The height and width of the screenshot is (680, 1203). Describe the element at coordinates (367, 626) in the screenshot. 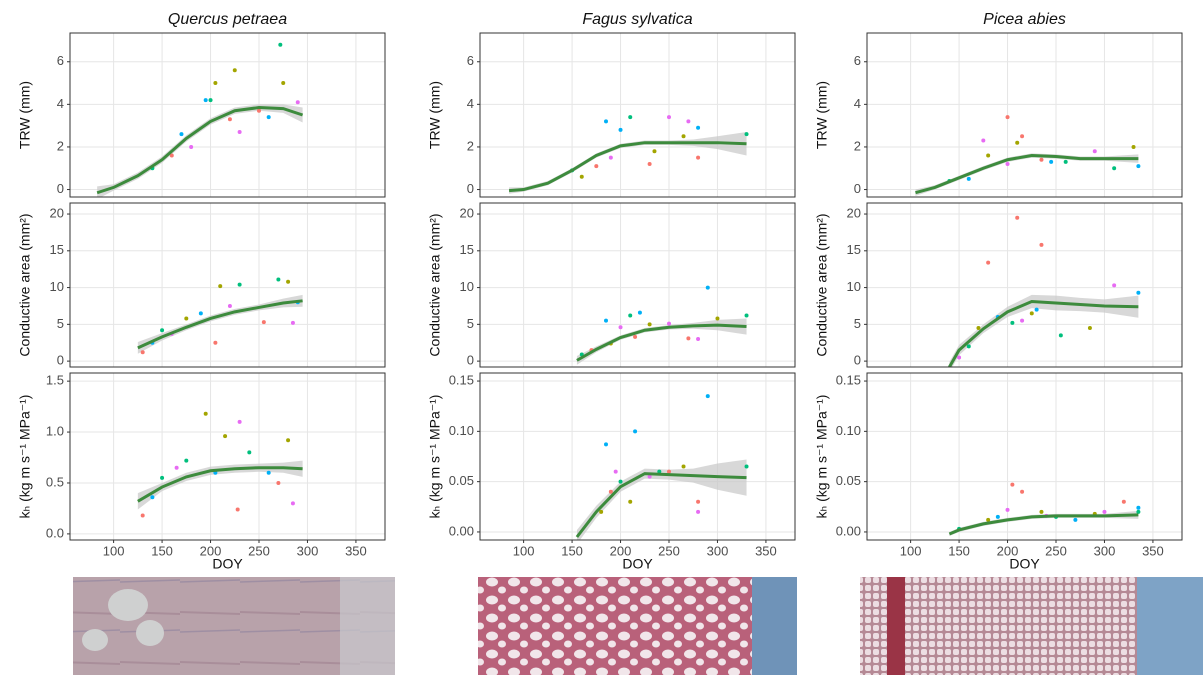

I see `oak-latewood` at that location.